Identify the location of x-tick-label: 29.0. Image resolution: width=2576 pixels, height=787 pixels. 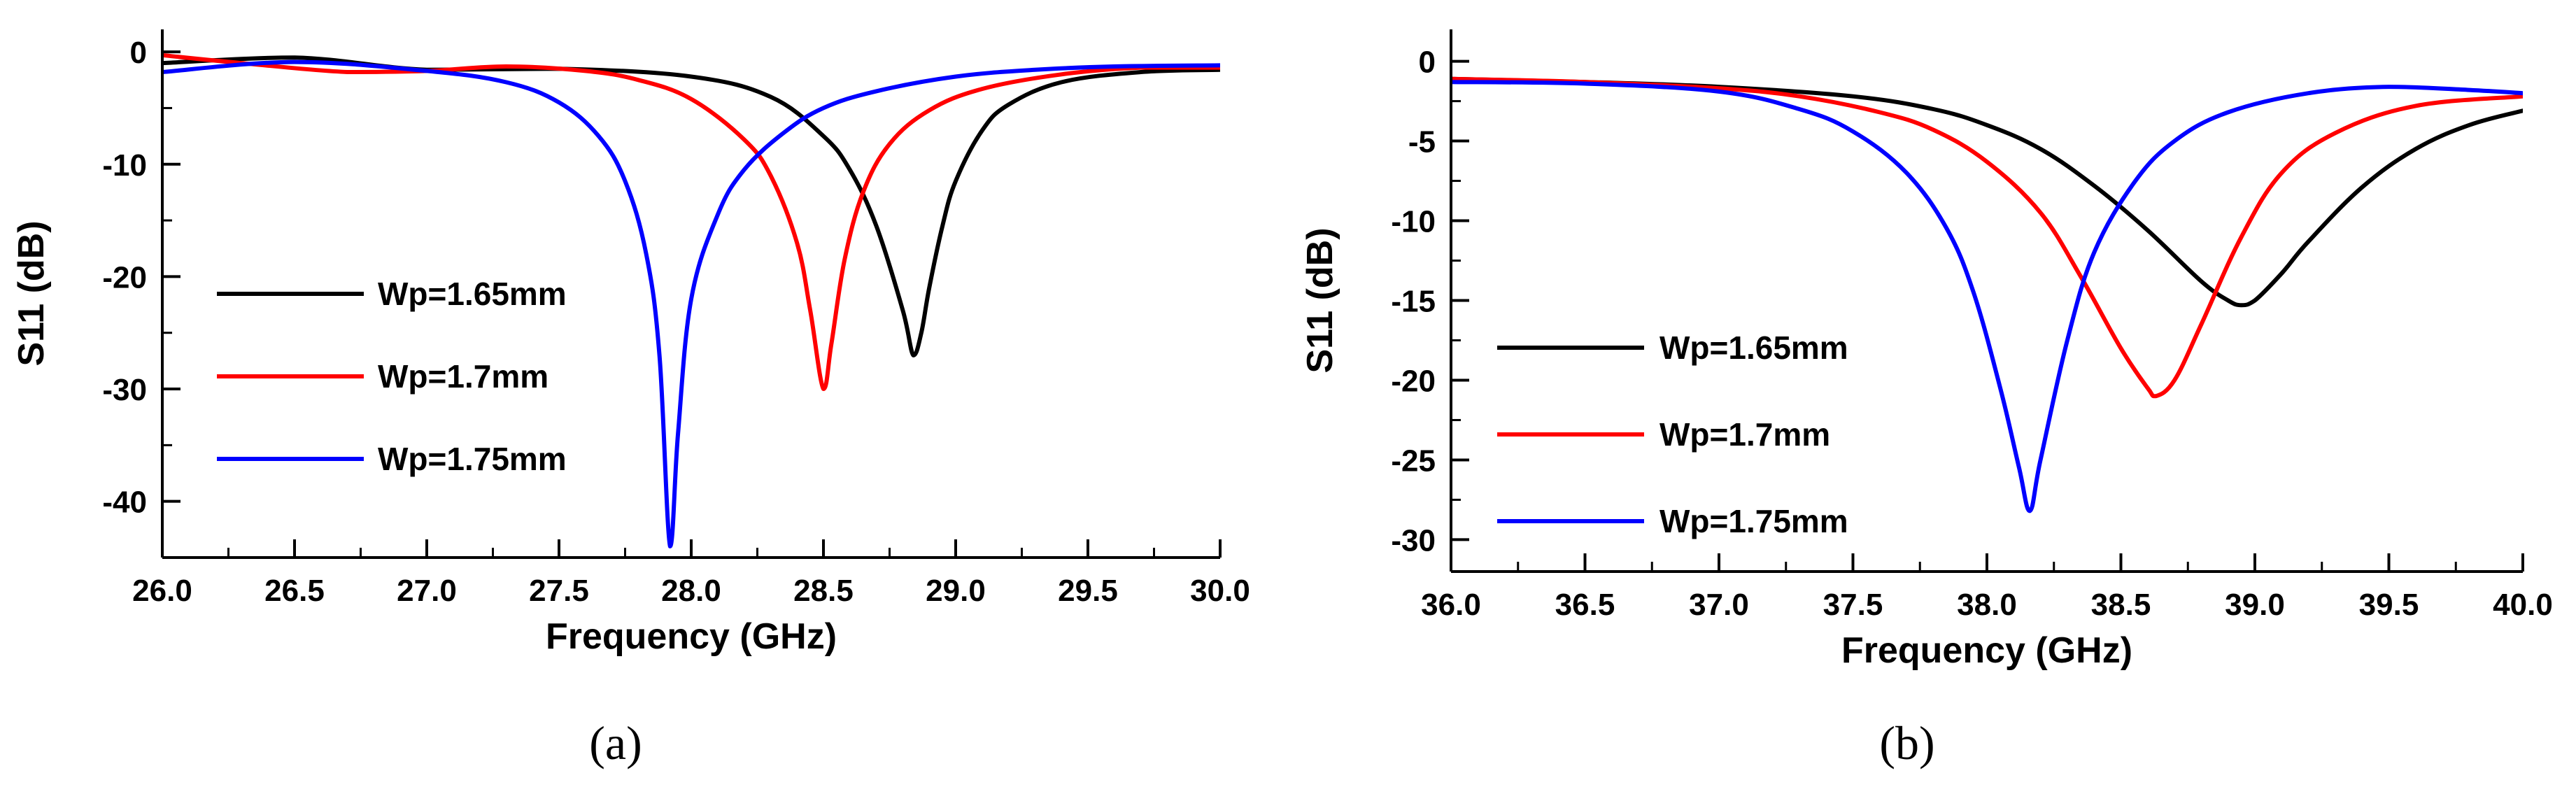
(956, 591).